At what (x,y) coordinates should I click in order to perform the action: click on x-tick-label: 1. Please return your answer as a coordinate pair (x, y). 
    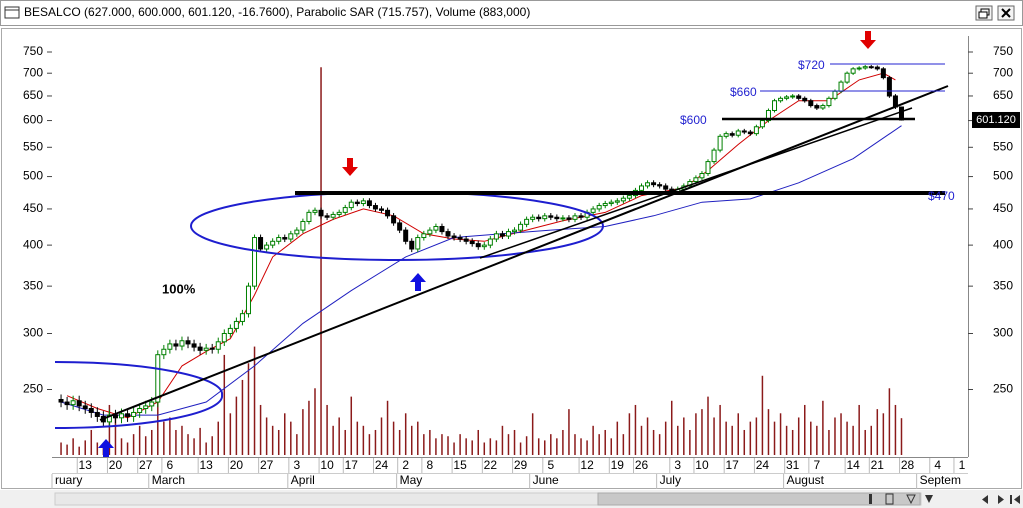
    Looking at the image, I should click on (962, 465).